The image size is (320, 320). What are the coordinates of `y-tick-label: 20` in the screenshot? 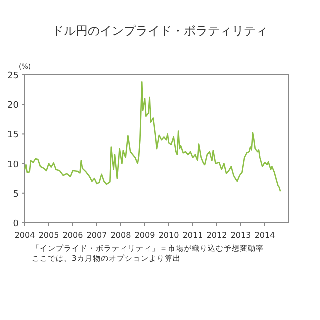 It's located at (14, 106).